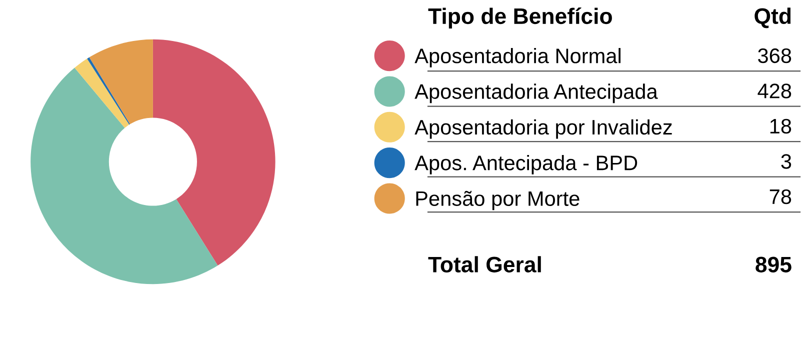 Image resolution: width=805 pixels, height=337 pixels. What do you see at coordinates (498, 200) in the screenshot?
I see `legend-label: Pensão por Morte` at bounding box center [498, 200].